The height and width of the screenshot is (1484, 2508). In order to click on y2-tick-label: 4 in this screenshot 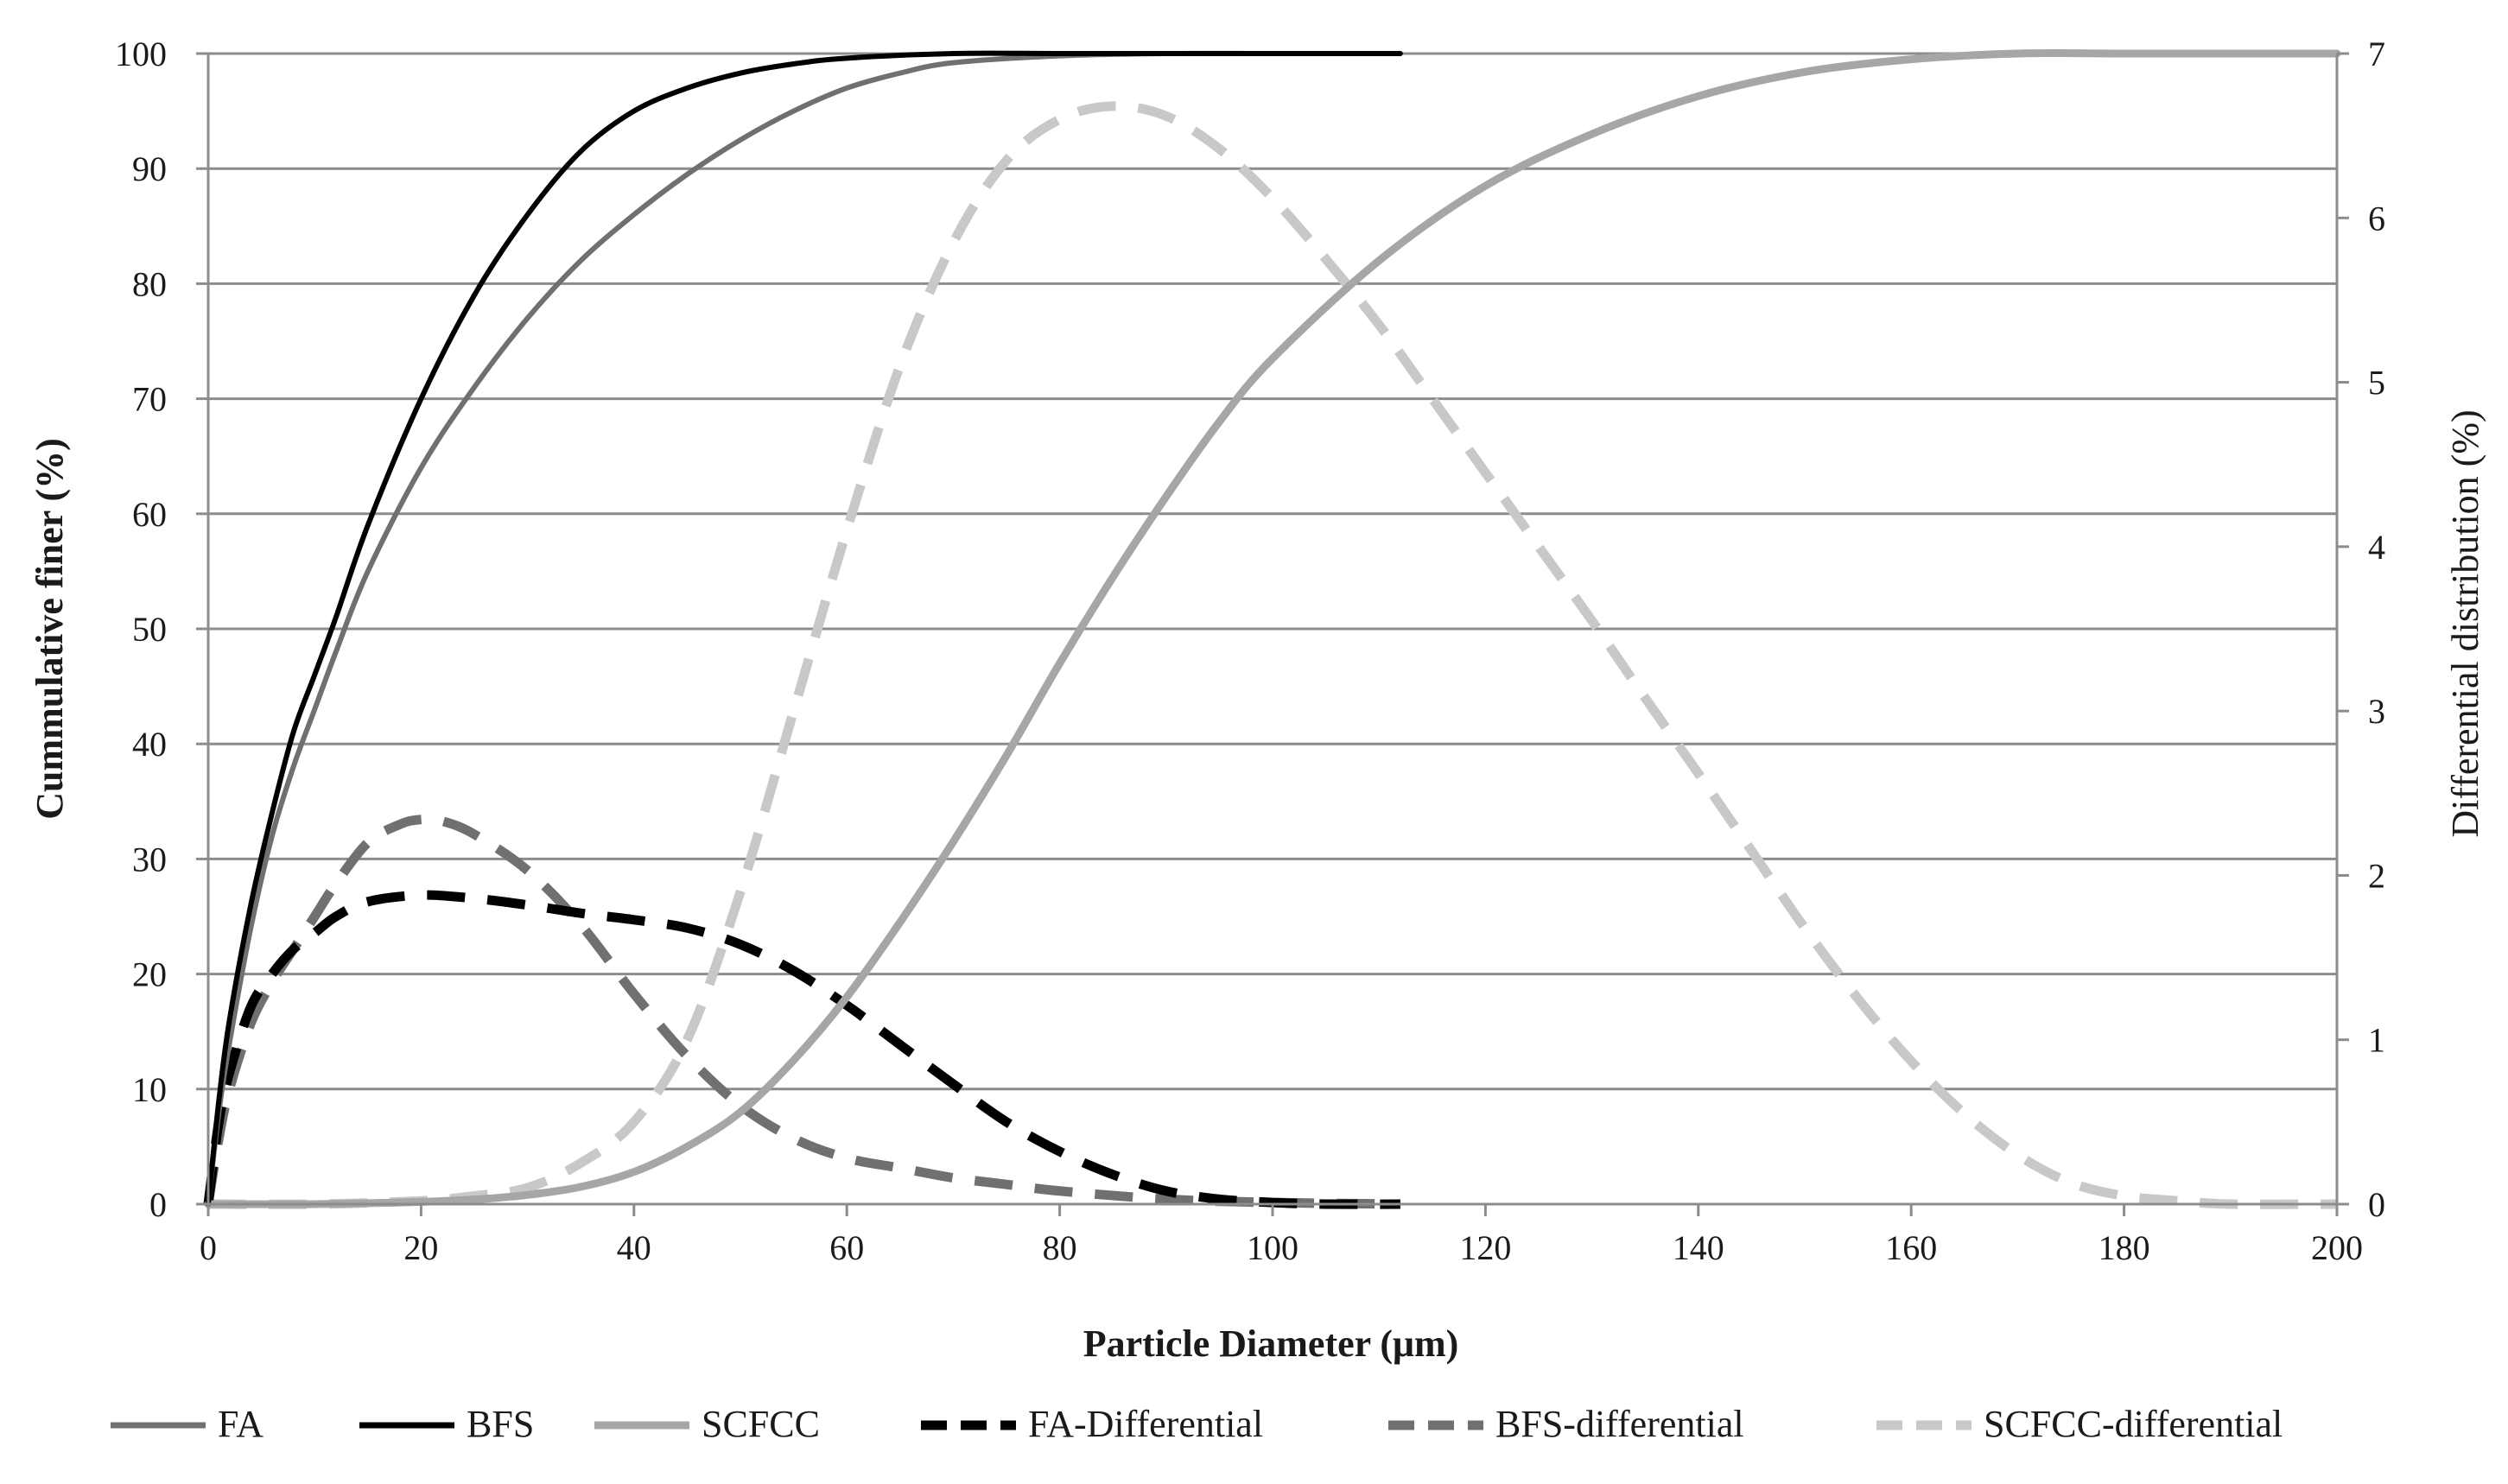, I will do `click(2376, 547)`.